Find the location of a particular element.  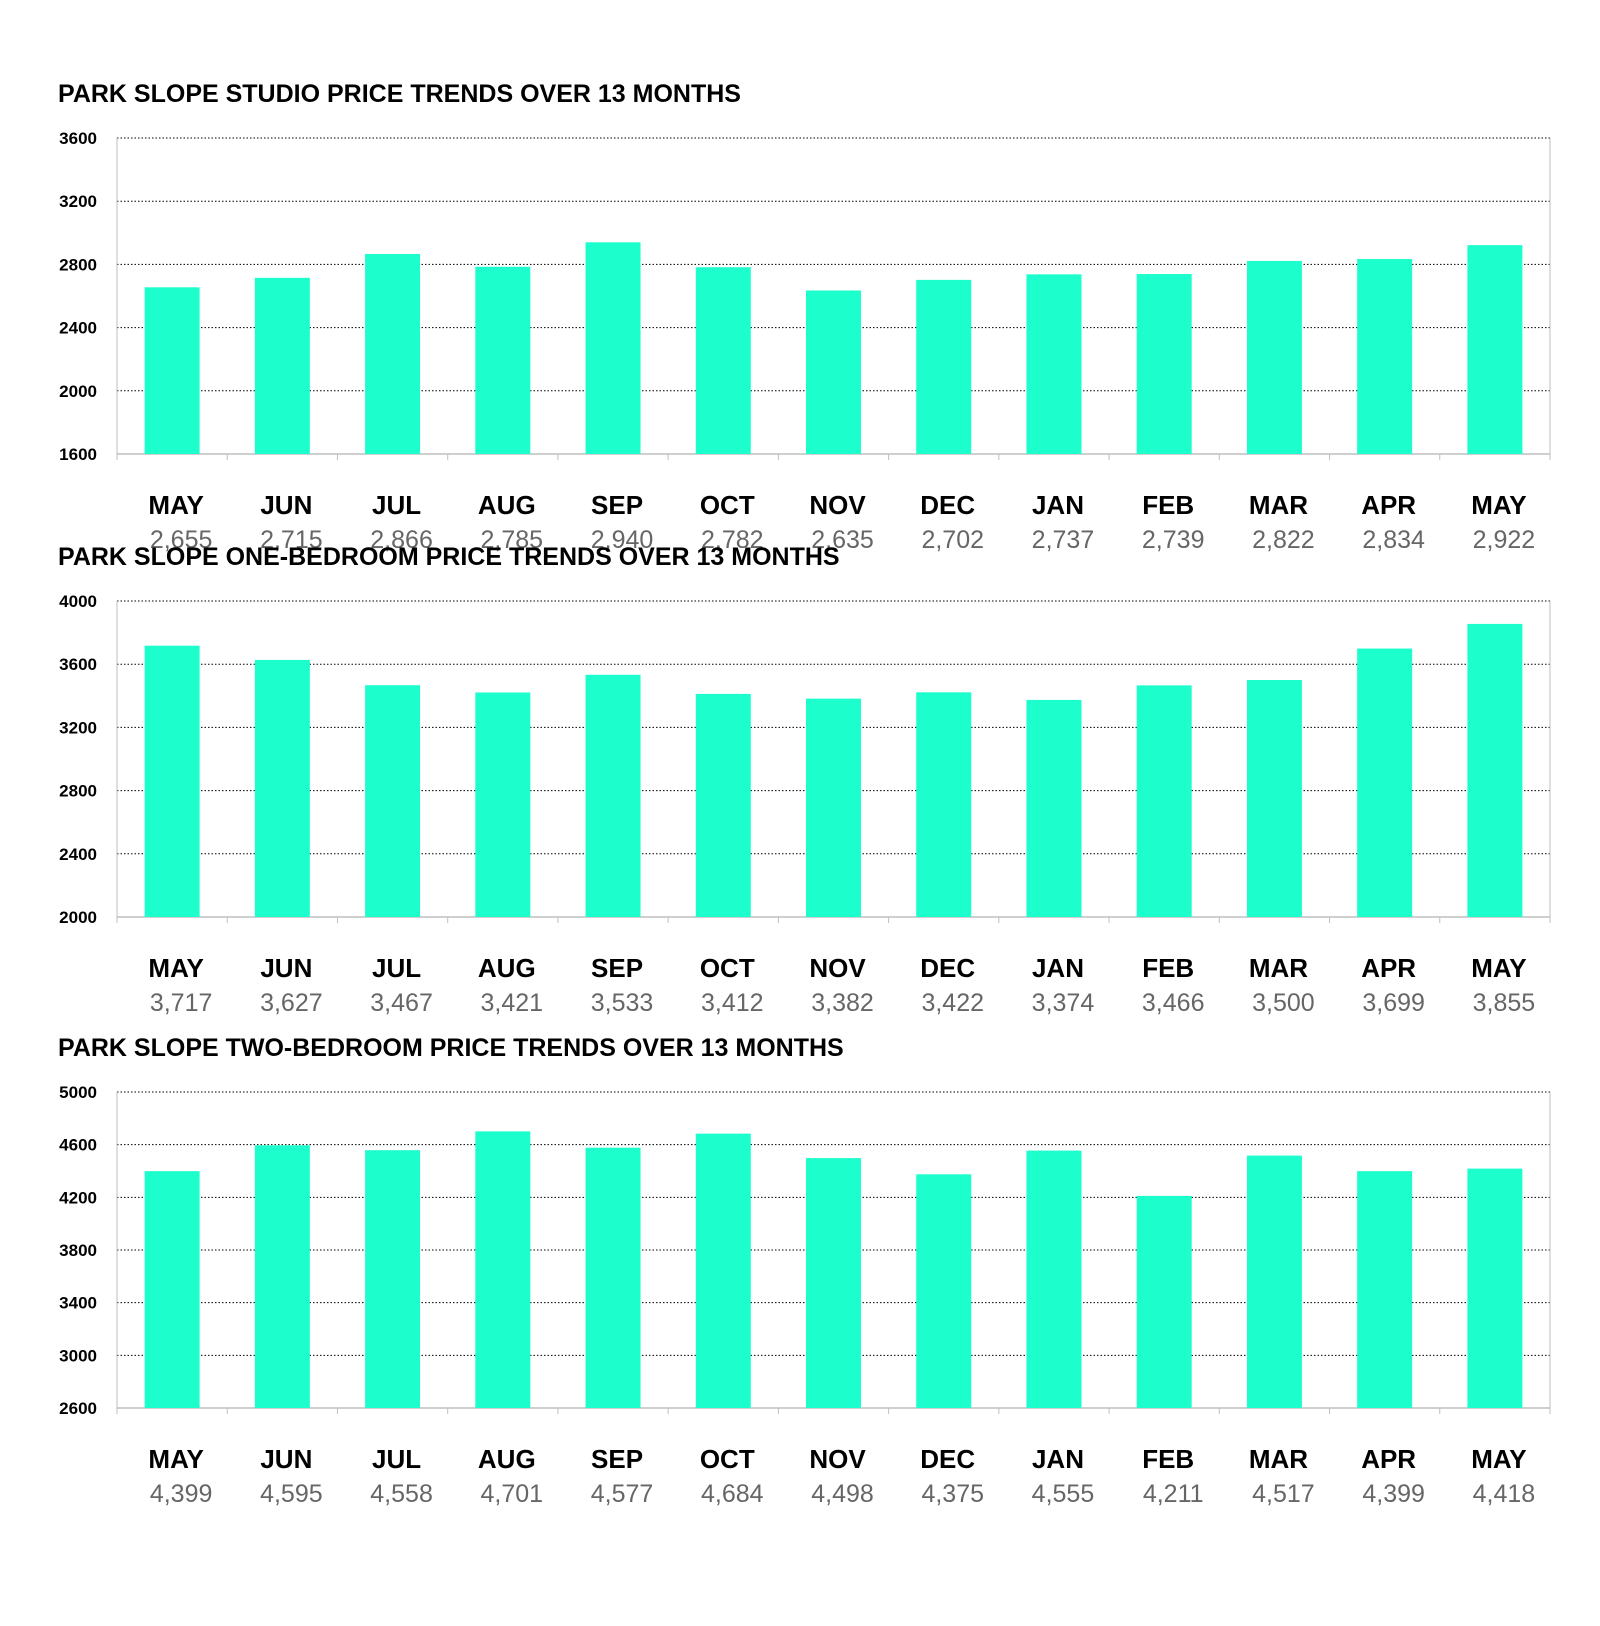

y-tick-label: 3800 is located at coordinates (78, 1250).